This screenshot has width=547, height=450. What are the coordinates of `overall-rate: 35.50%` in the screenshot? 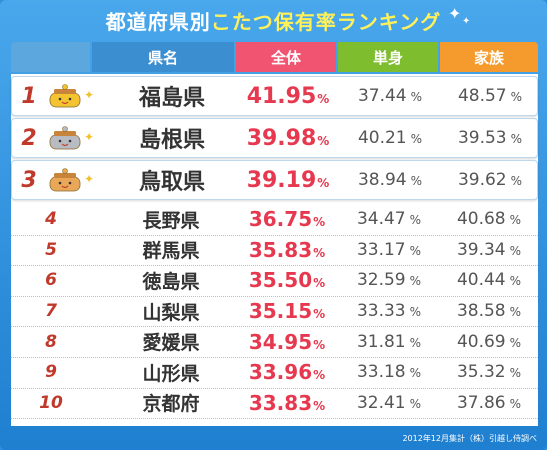 It's located at (287, 280).